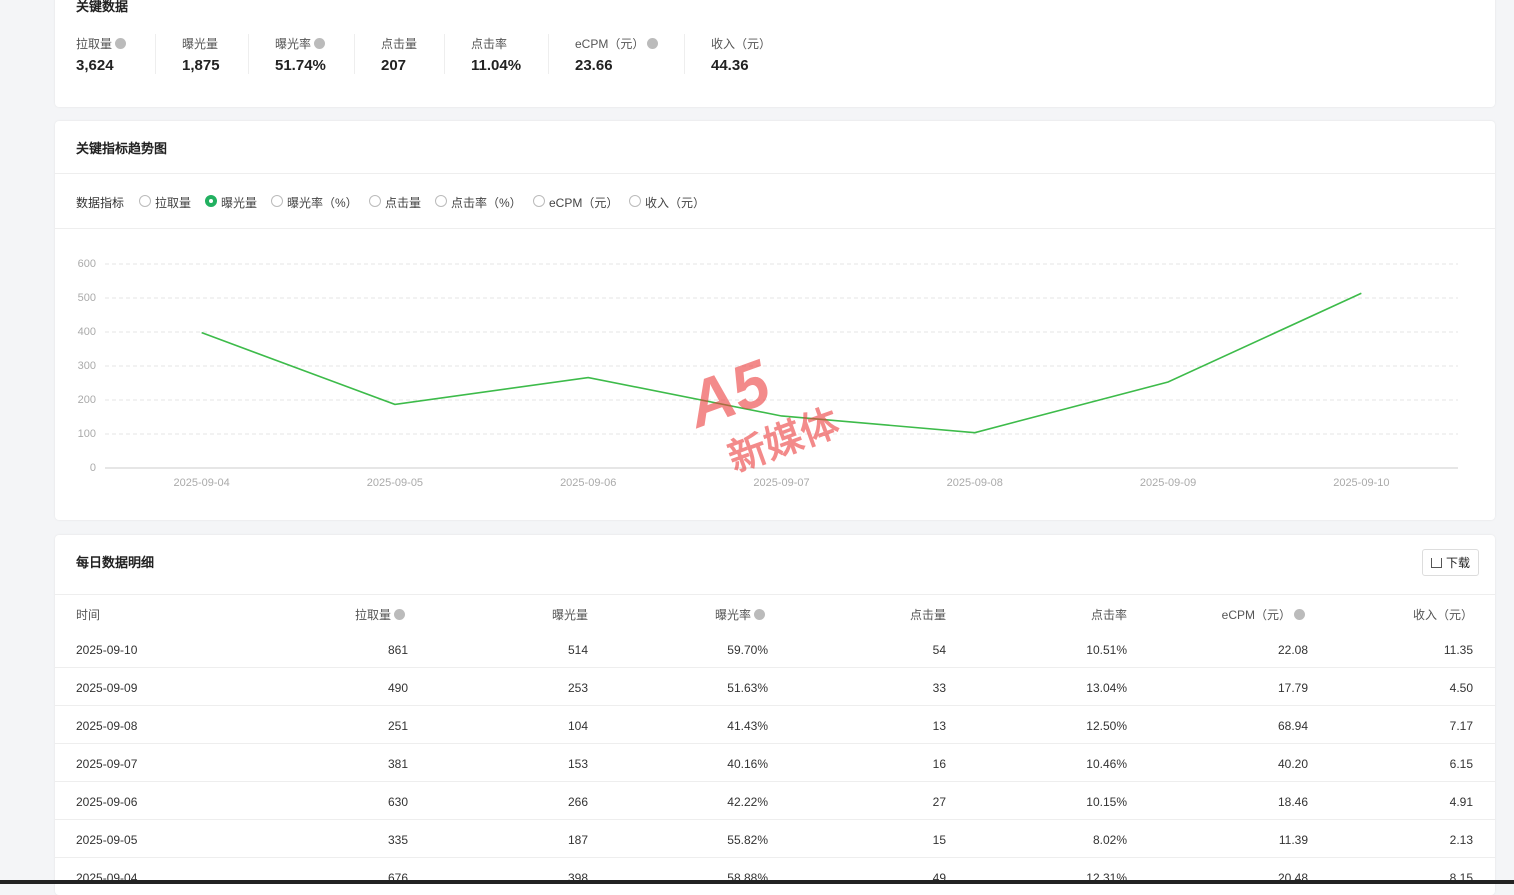  Describe the element at coordinates (322, 203) in the screenshot. I see `radio-label: 曝光率（%）` at that location.